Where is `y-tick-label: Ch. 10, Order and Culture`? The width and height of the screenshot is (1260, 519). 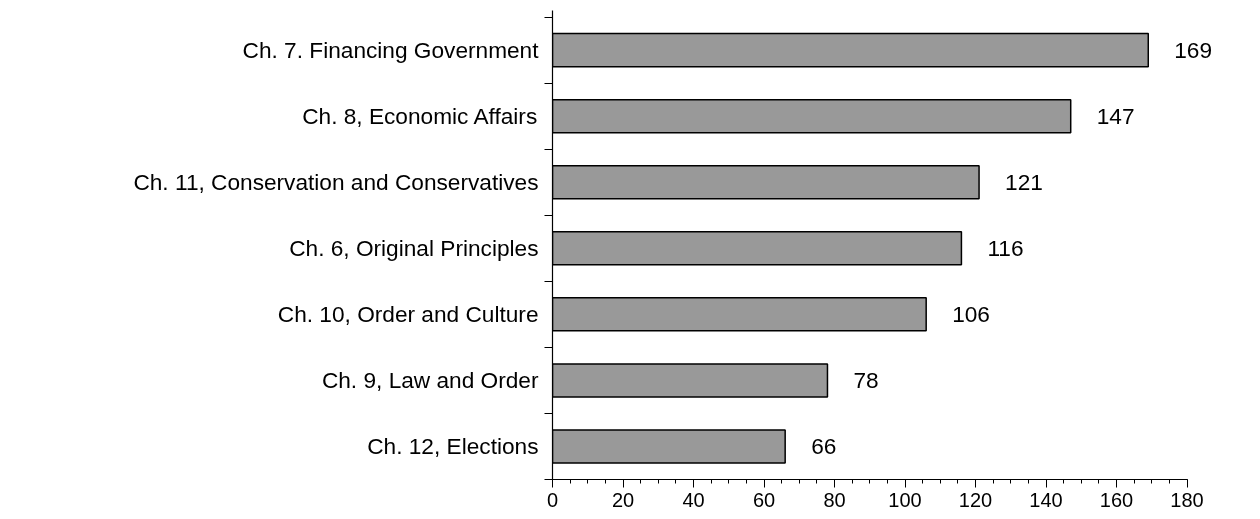
y-tick-label: Ch. 10, Order and Culture is located at coordinates (408, 314).